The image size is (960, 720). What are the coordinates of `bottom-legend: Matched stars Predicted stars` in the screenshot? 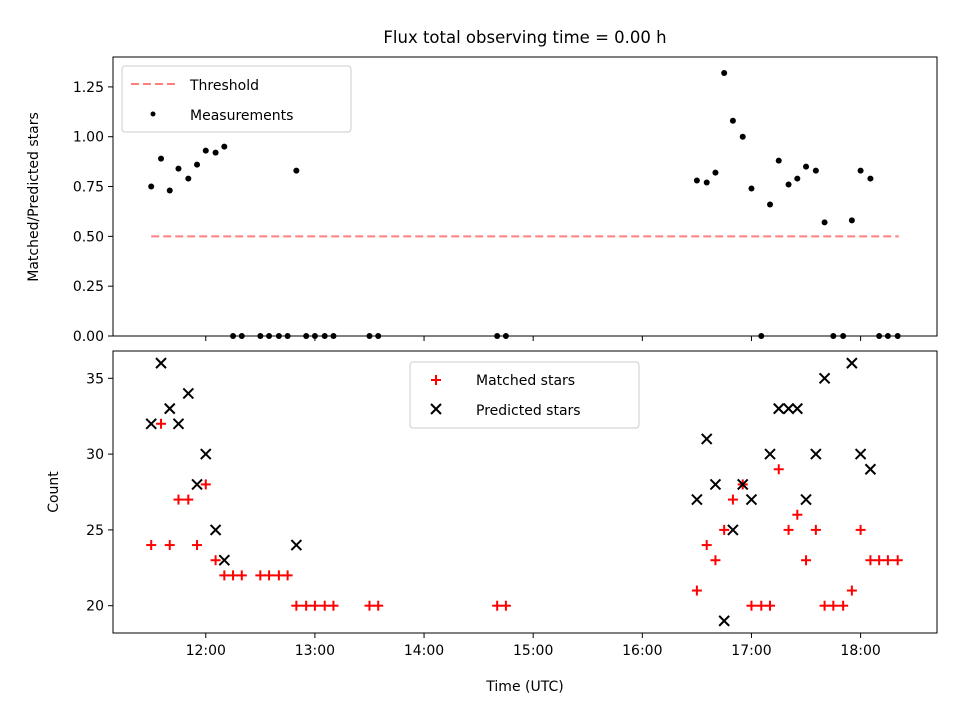 It's located at (524, 395).